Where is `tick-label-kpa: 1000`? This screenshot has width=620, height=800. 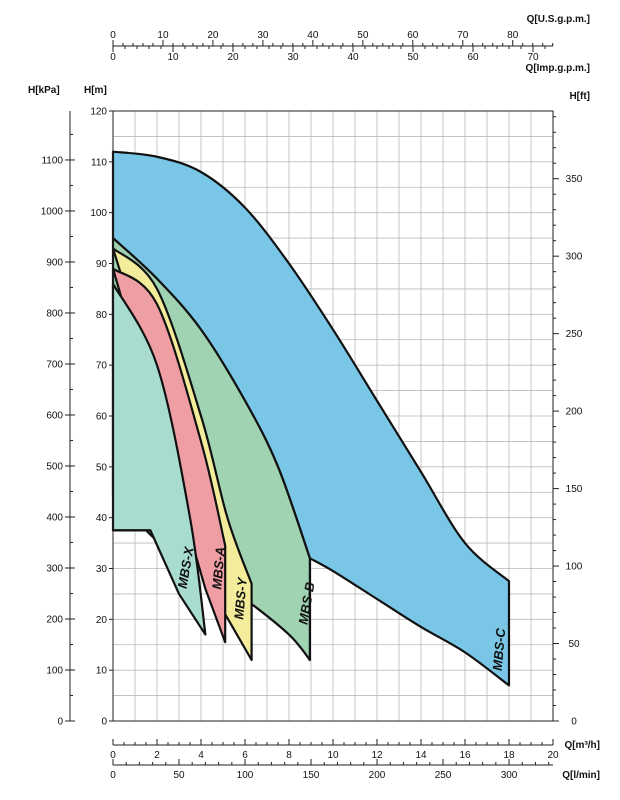
tick-label-kpa: 1000 is located at coordinates (52, 211).